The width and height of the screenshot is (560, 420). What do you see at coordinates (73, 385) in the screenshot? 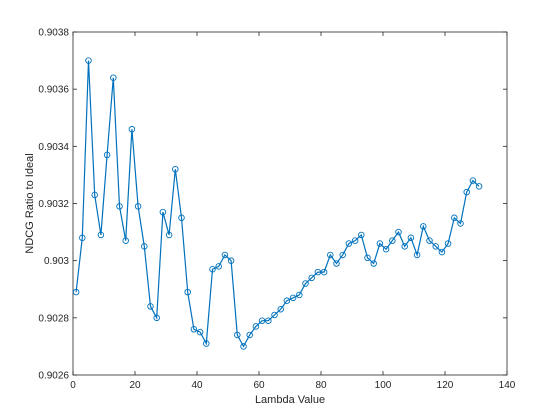
I see `x-tick-label: 0` at bounding box center [73, 385].